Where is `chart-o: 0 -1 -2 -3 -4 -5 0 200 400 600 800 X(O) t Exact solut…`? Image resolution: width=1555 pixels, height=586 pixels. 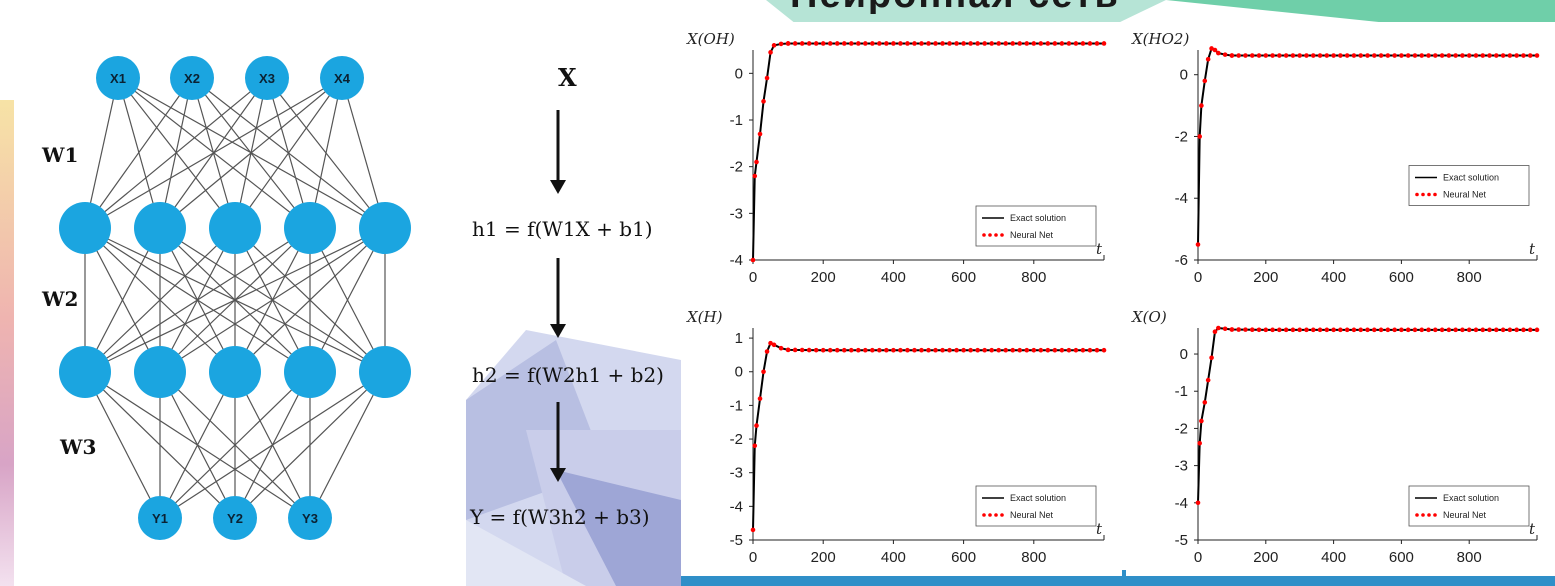
chart-o: 0 -1 -2 -3 -4 -5 0 200 400 600 800 X(O) t Exact solut… is located at coordinates (1335, 437).